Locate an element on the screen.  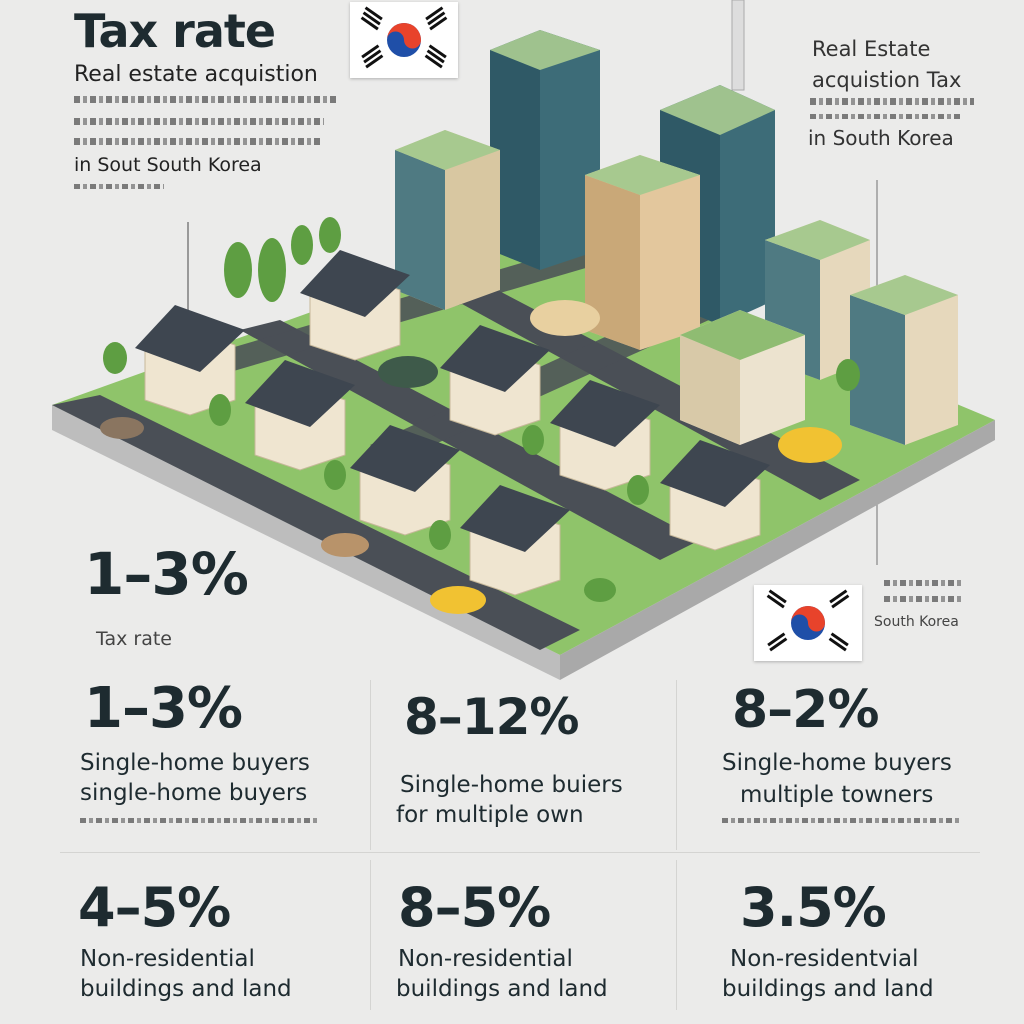
rate-caption-line2: multiple towners is located at coordinates (837, 795).